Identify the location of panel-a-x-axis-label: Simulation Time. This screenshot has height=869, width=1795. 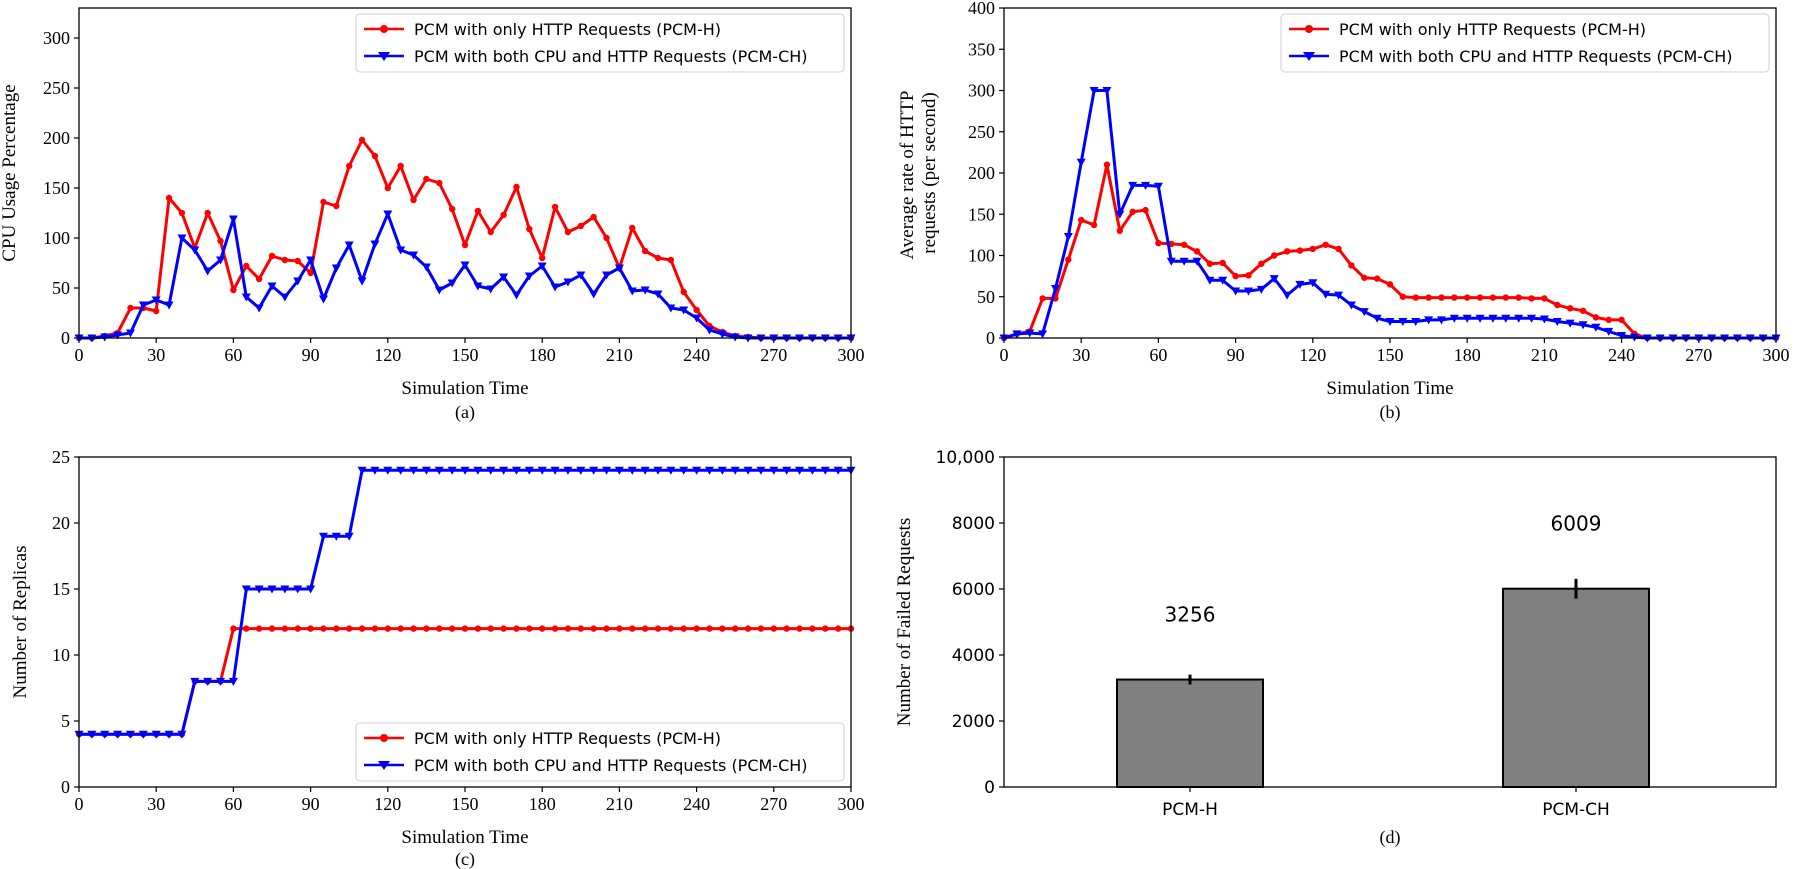
(464, 388).